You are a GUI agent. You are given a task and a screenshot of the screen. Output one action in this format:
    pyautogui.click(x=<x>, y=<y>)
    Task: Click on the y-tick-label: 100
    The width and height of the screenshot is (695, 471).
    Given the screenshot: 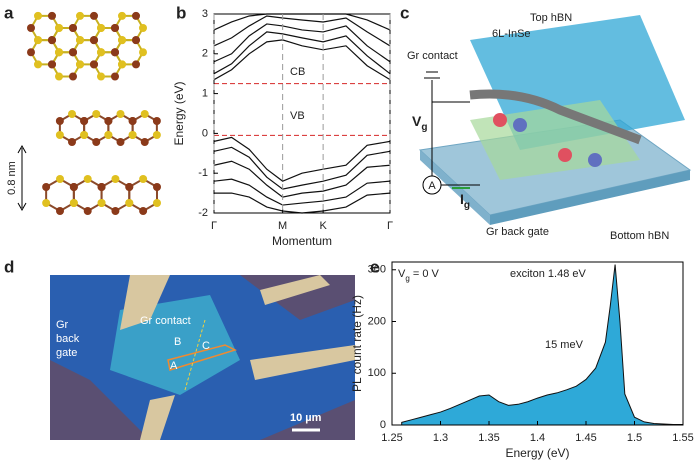 What is the action you would take?
    pyautogui.click(x=377, y=373)
    